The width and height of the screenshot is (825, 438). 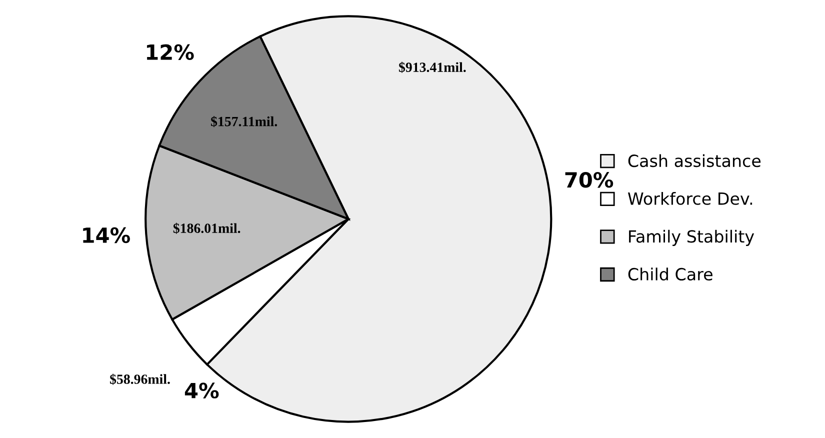 I want to click on text: 14%, so click(x=106, y=235).